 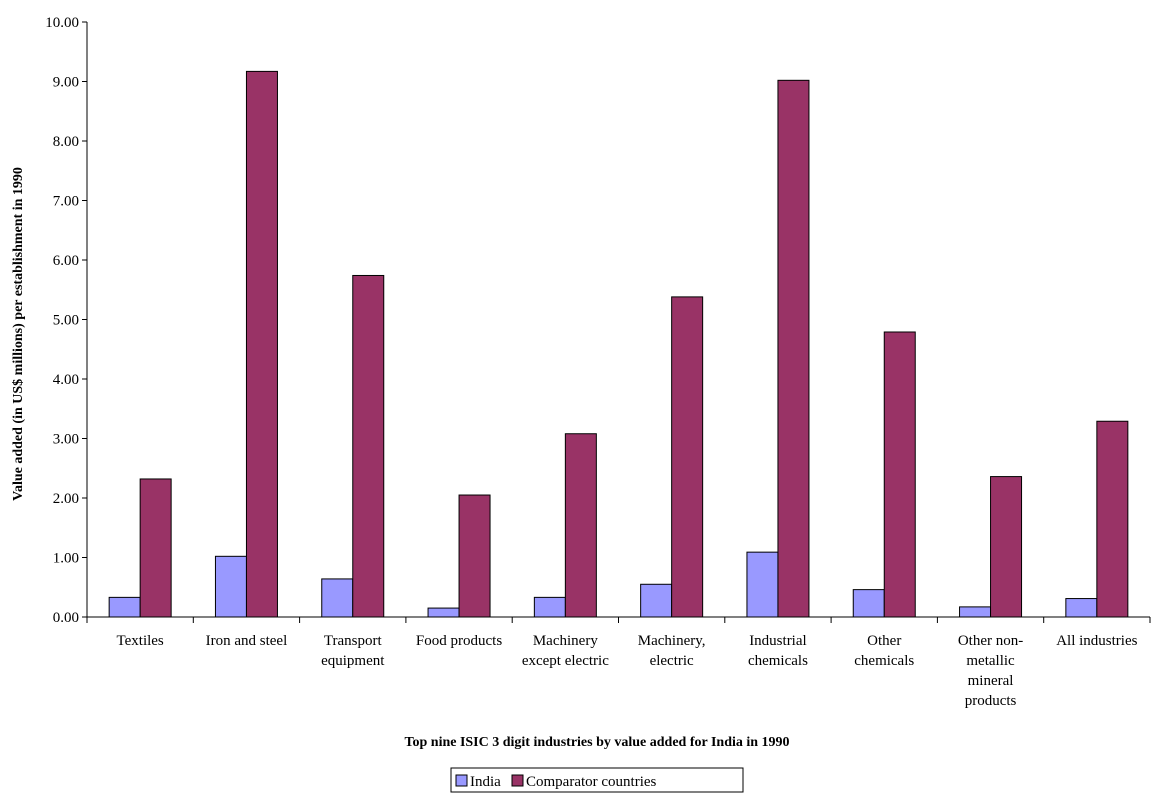 What do you see at coordinates (62, 23) in the screenshot?
I see `y-tick-label: 10.00` at bounding box center [62, 23].